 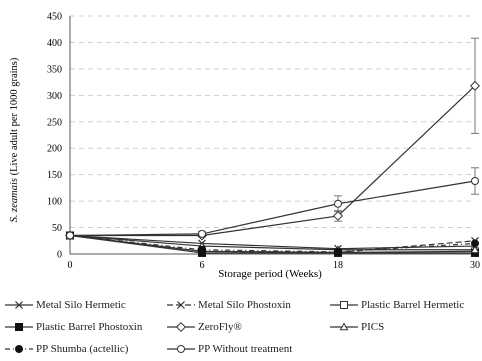 What do you see at coordinates (245, 349) in the screenshot?
I see `legend-label: PP Without treatment` at bounding box center [245, 349].